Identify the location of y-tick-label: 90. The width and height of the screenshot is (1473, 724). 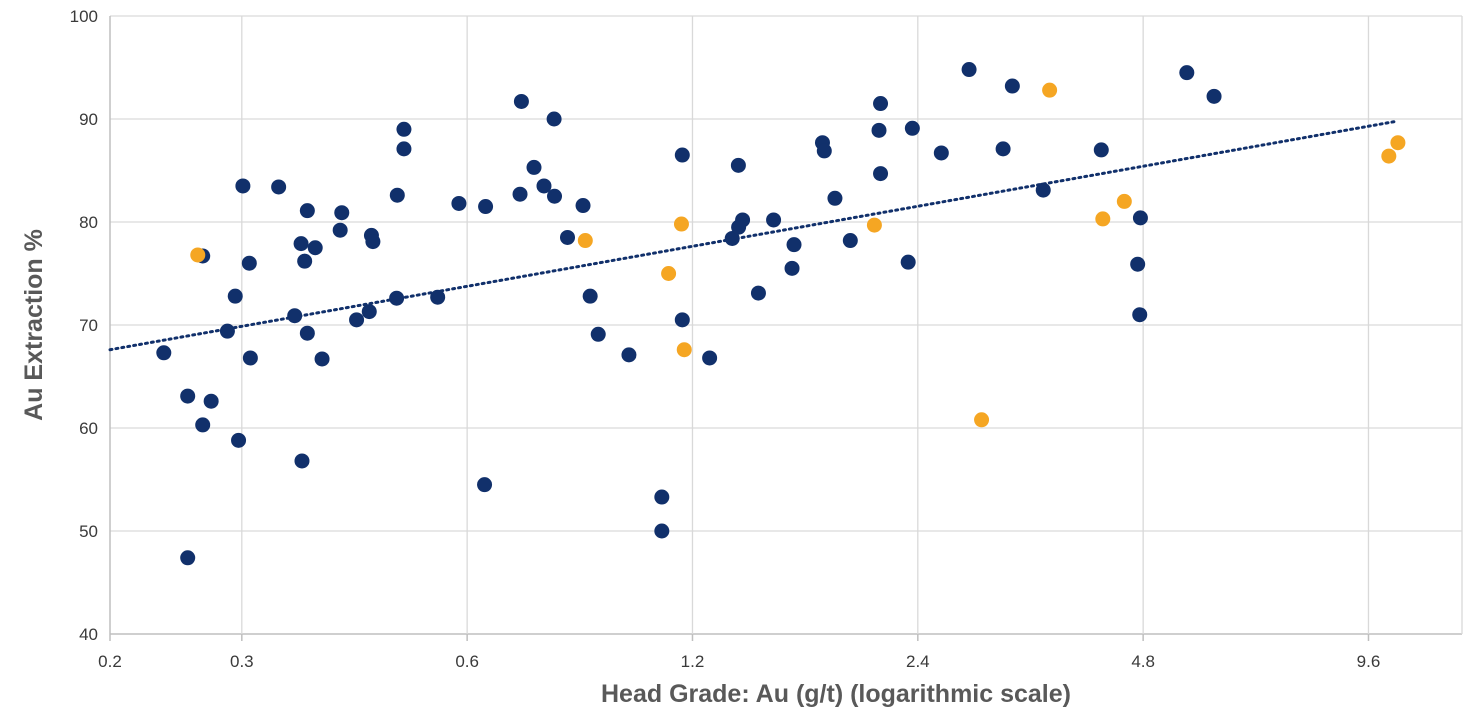
(88, 119).